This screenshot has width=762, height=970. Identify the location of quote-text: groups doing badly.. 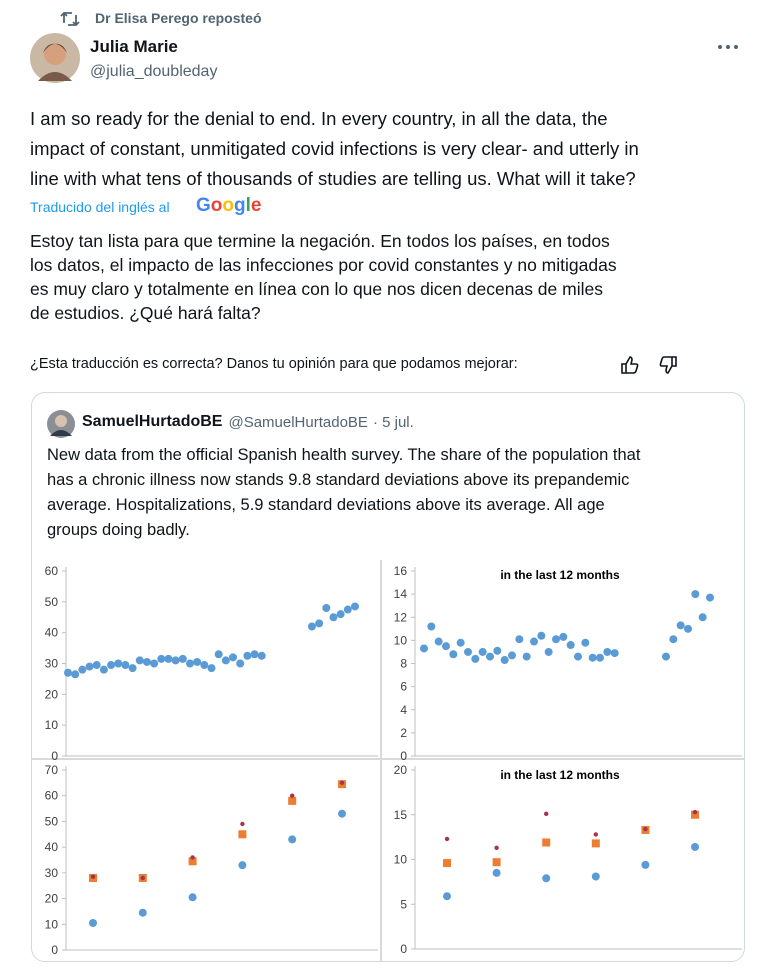
(118, 530).